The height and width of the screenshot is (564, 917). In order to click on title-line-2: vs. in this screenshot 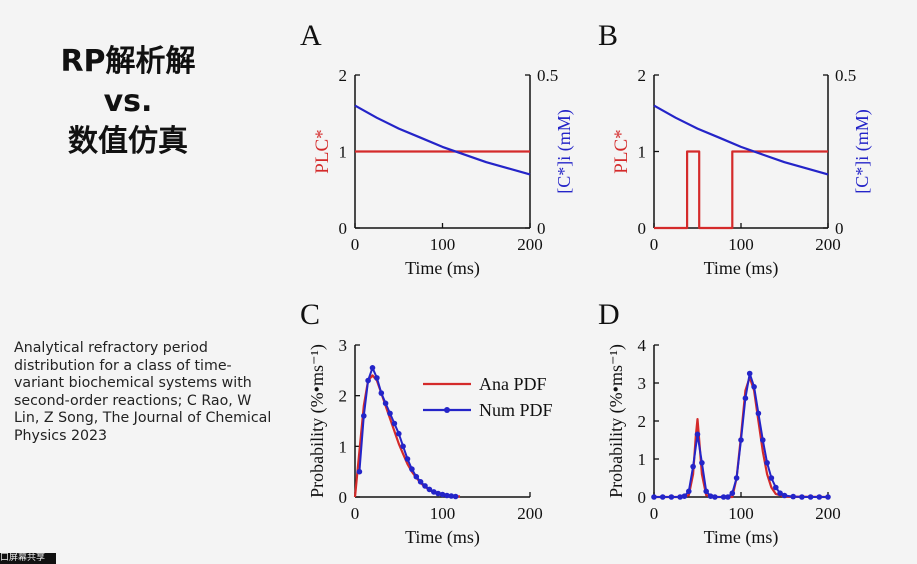, I will do `click(128, 101)`.